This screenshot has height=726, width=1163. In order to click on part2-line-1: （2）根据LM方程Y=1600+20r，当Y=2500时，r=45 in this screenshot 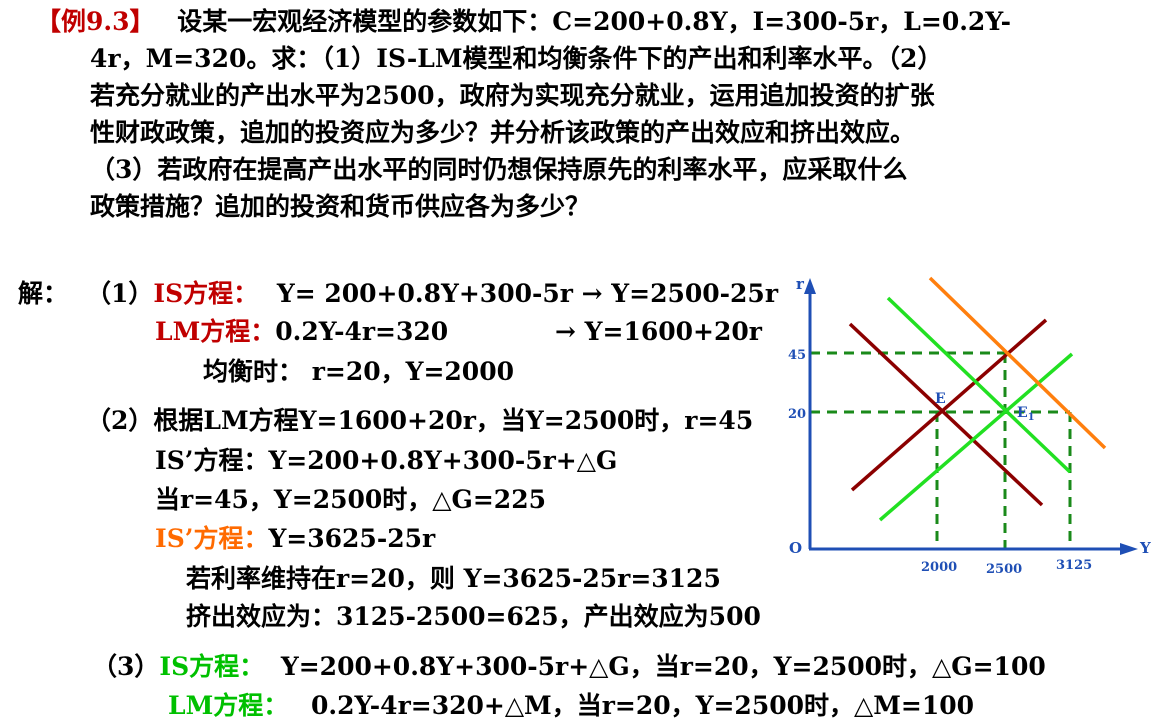, I will do `click(420, 420)`.